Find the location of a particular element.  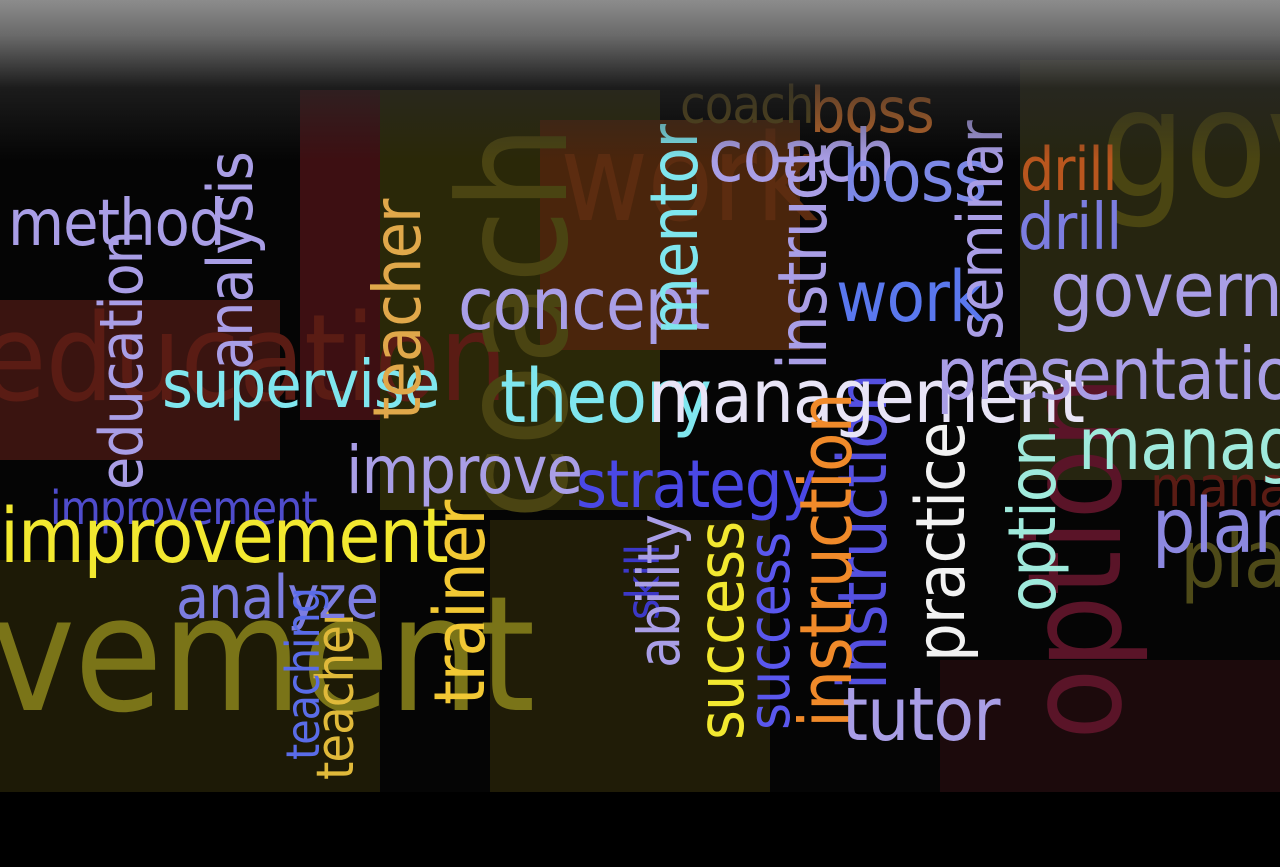

word-plan: plan is located at coordinates (1216, 525).